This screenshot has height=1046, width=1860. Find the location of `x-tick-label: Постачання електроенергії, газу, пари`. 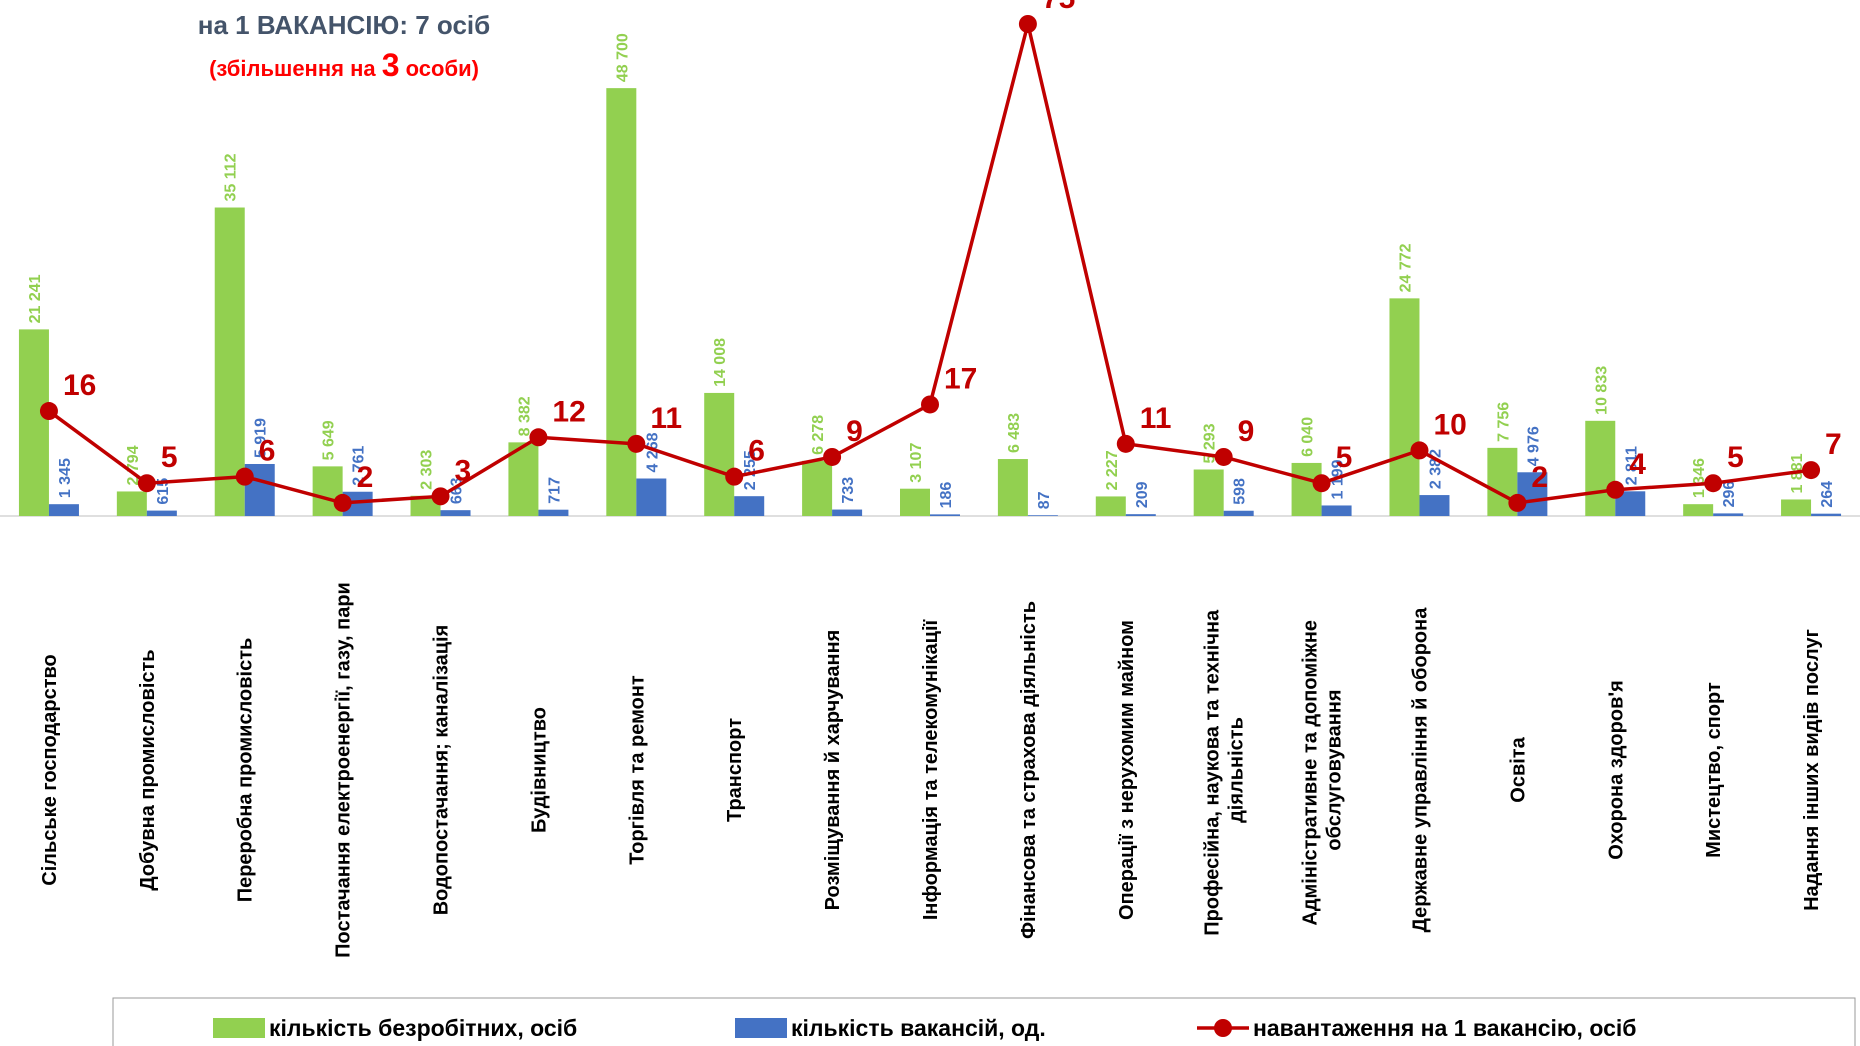

x-tick-label: Постачання електроенергії, газу, пари is located at coordinates (344, 770).